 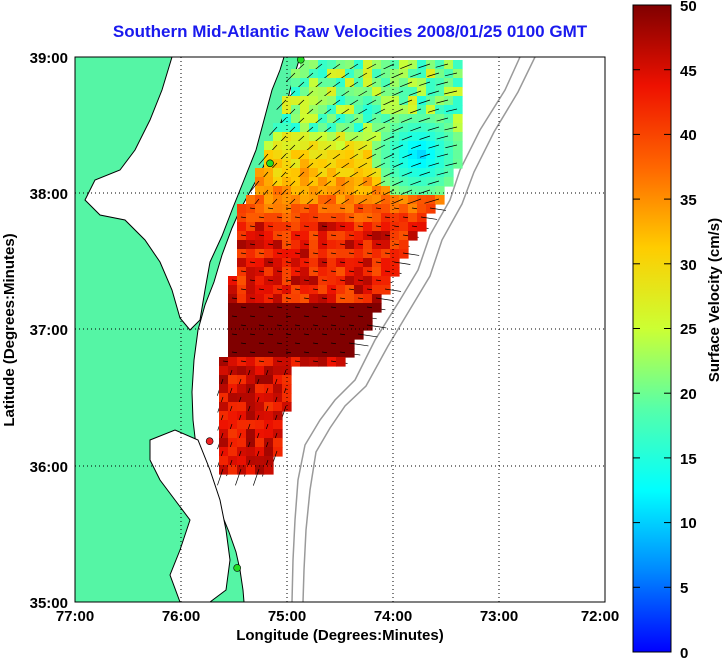 I want to click on chesapeake-bay, so click(x=184, y=194).